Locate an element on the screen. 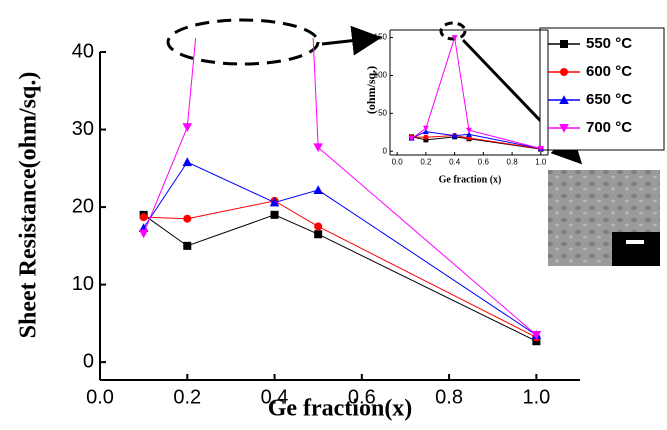 This screenshot has height=430, width=667. y-tick-label: 100 is located at coordinates (381, 75).